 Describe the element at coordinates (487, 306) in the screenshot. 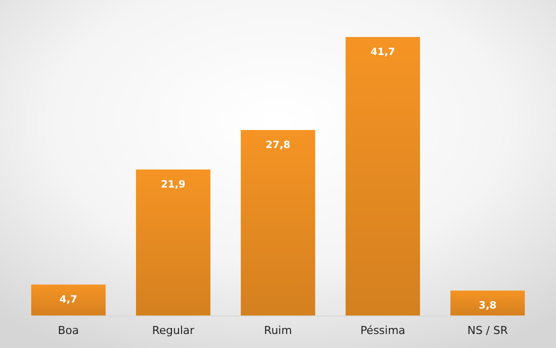

I see `data-label: 3,8` at that location.